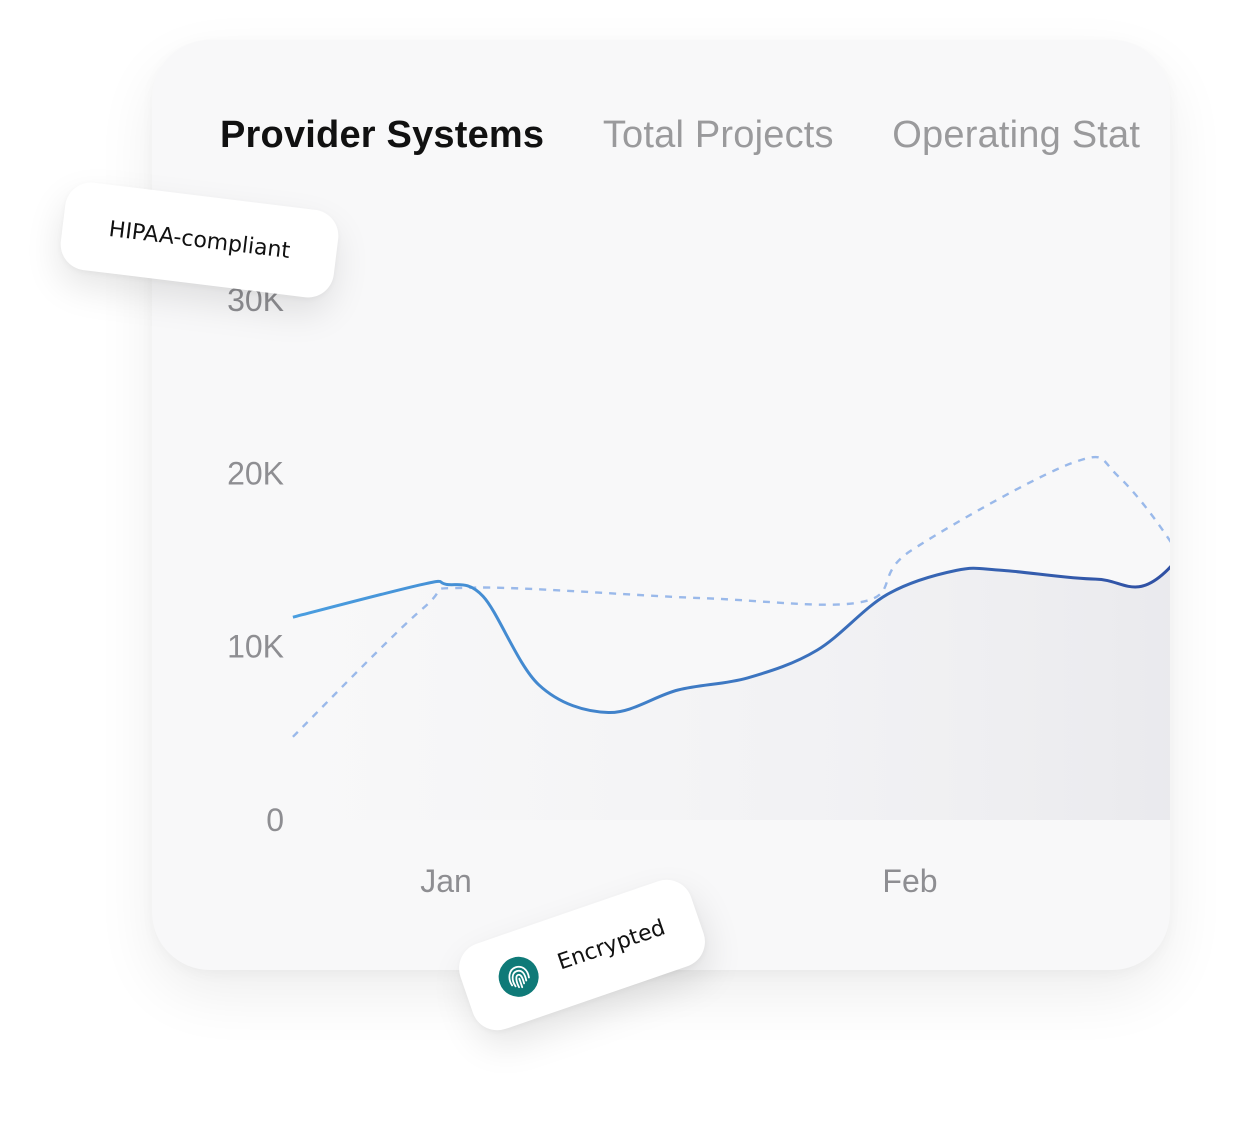  I want to click on solid-series-line, so click(731, 640).